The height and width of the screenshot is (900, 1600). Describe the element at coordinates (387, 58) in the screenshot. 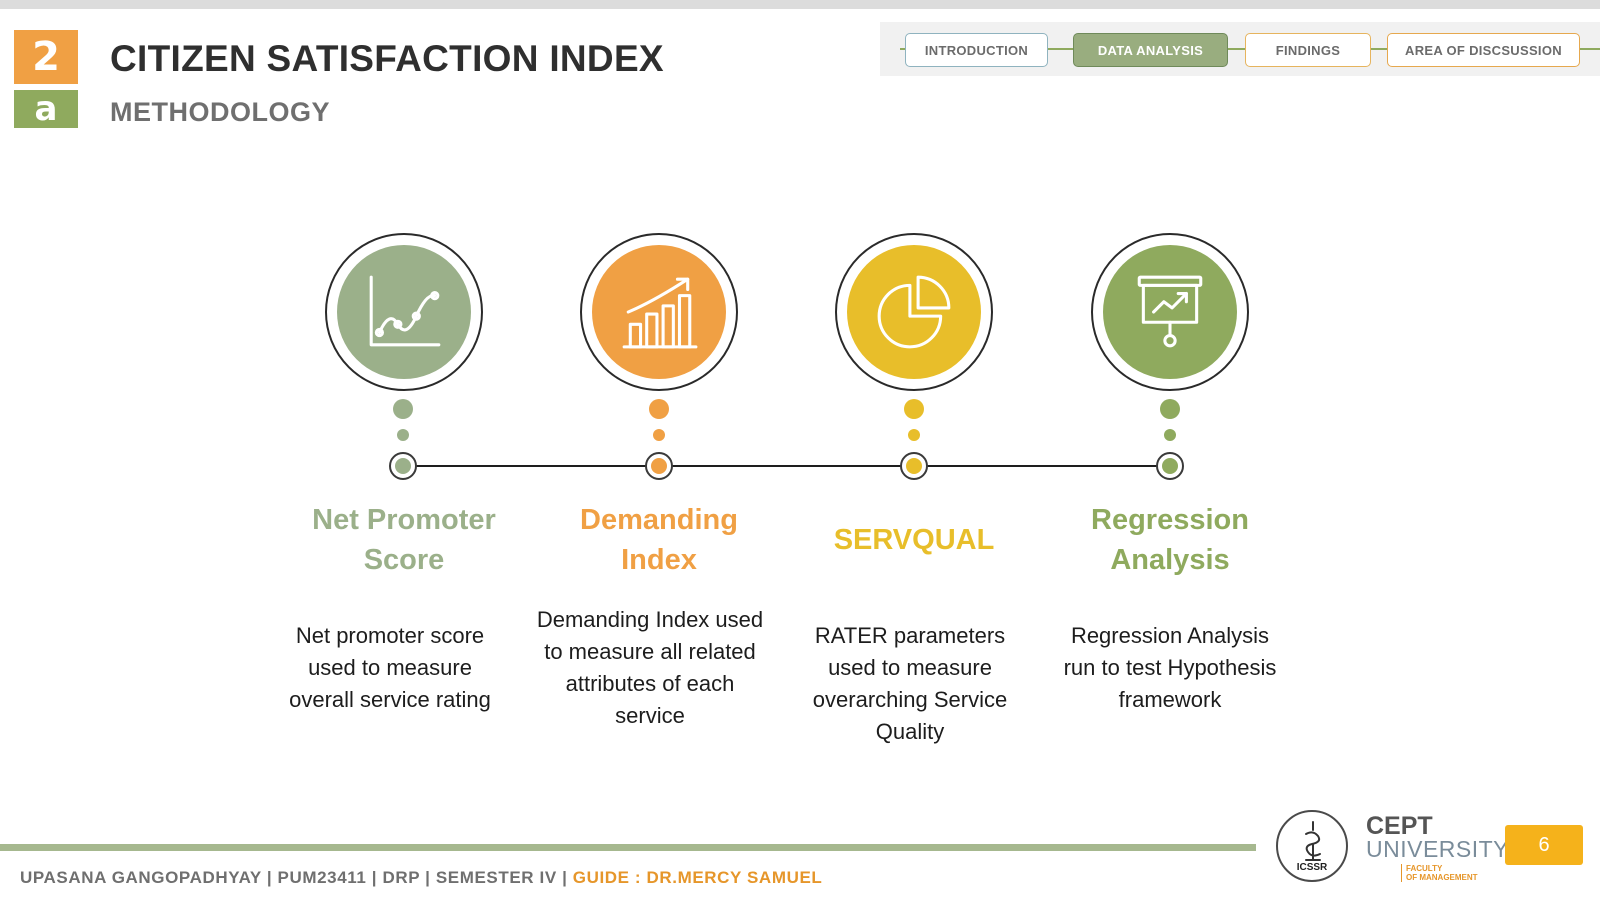

I see `page-title: CITIZEN SATISFACTION INDEX` at that location.